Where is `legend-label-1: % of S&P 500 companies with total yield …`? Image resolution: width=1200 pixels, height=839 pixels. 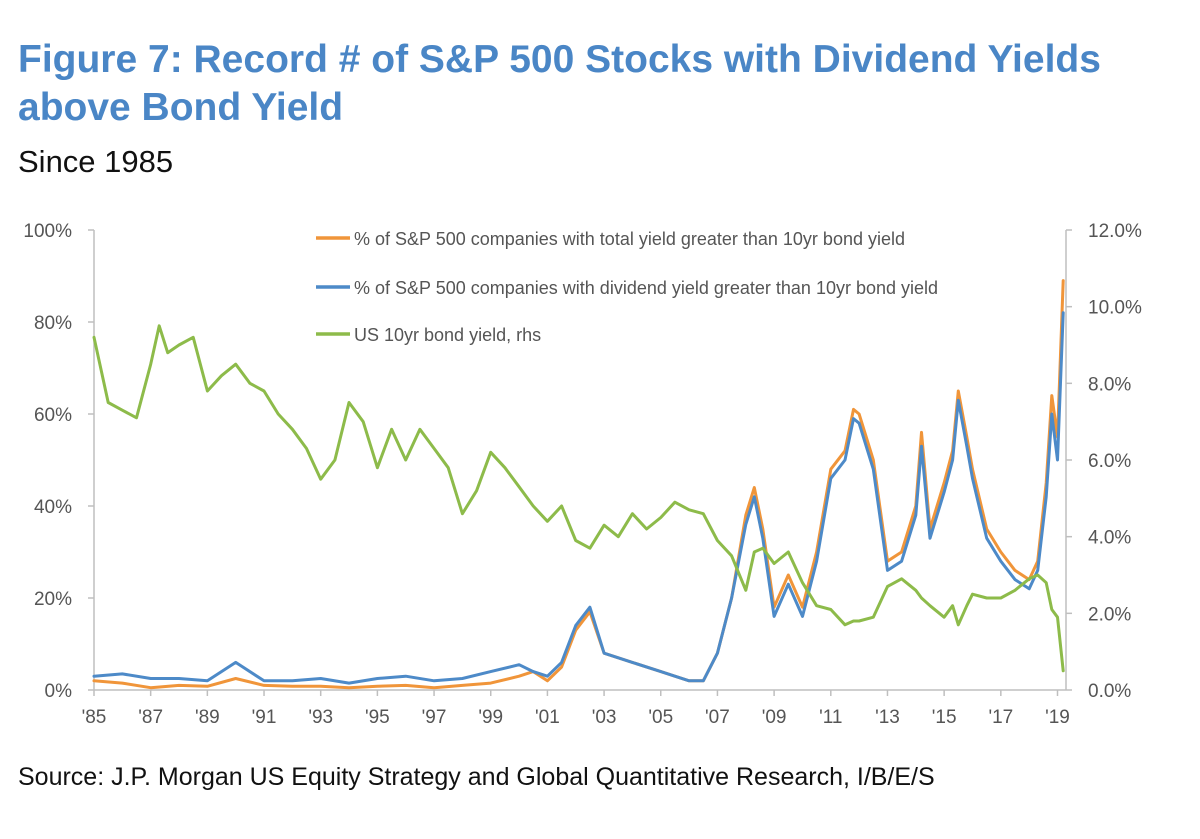 legend-label-1: % of S&P 500 companies with total yield … is located at coordinates (629, 239).